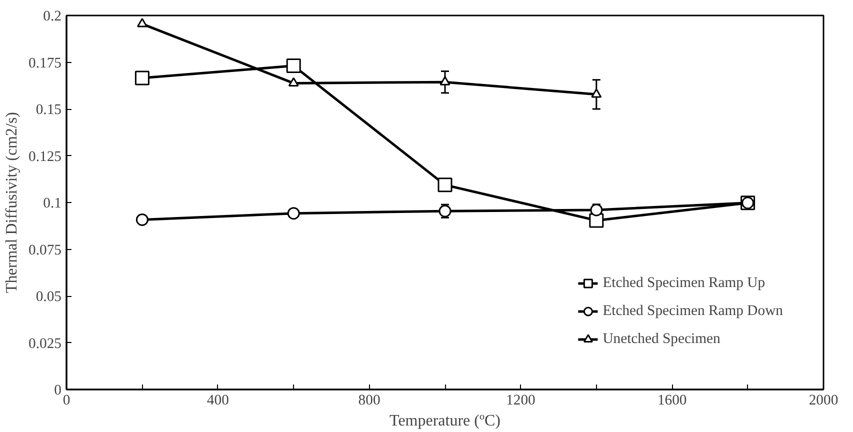  I want to click on x-tick-label: 2000, so click(823, 400).